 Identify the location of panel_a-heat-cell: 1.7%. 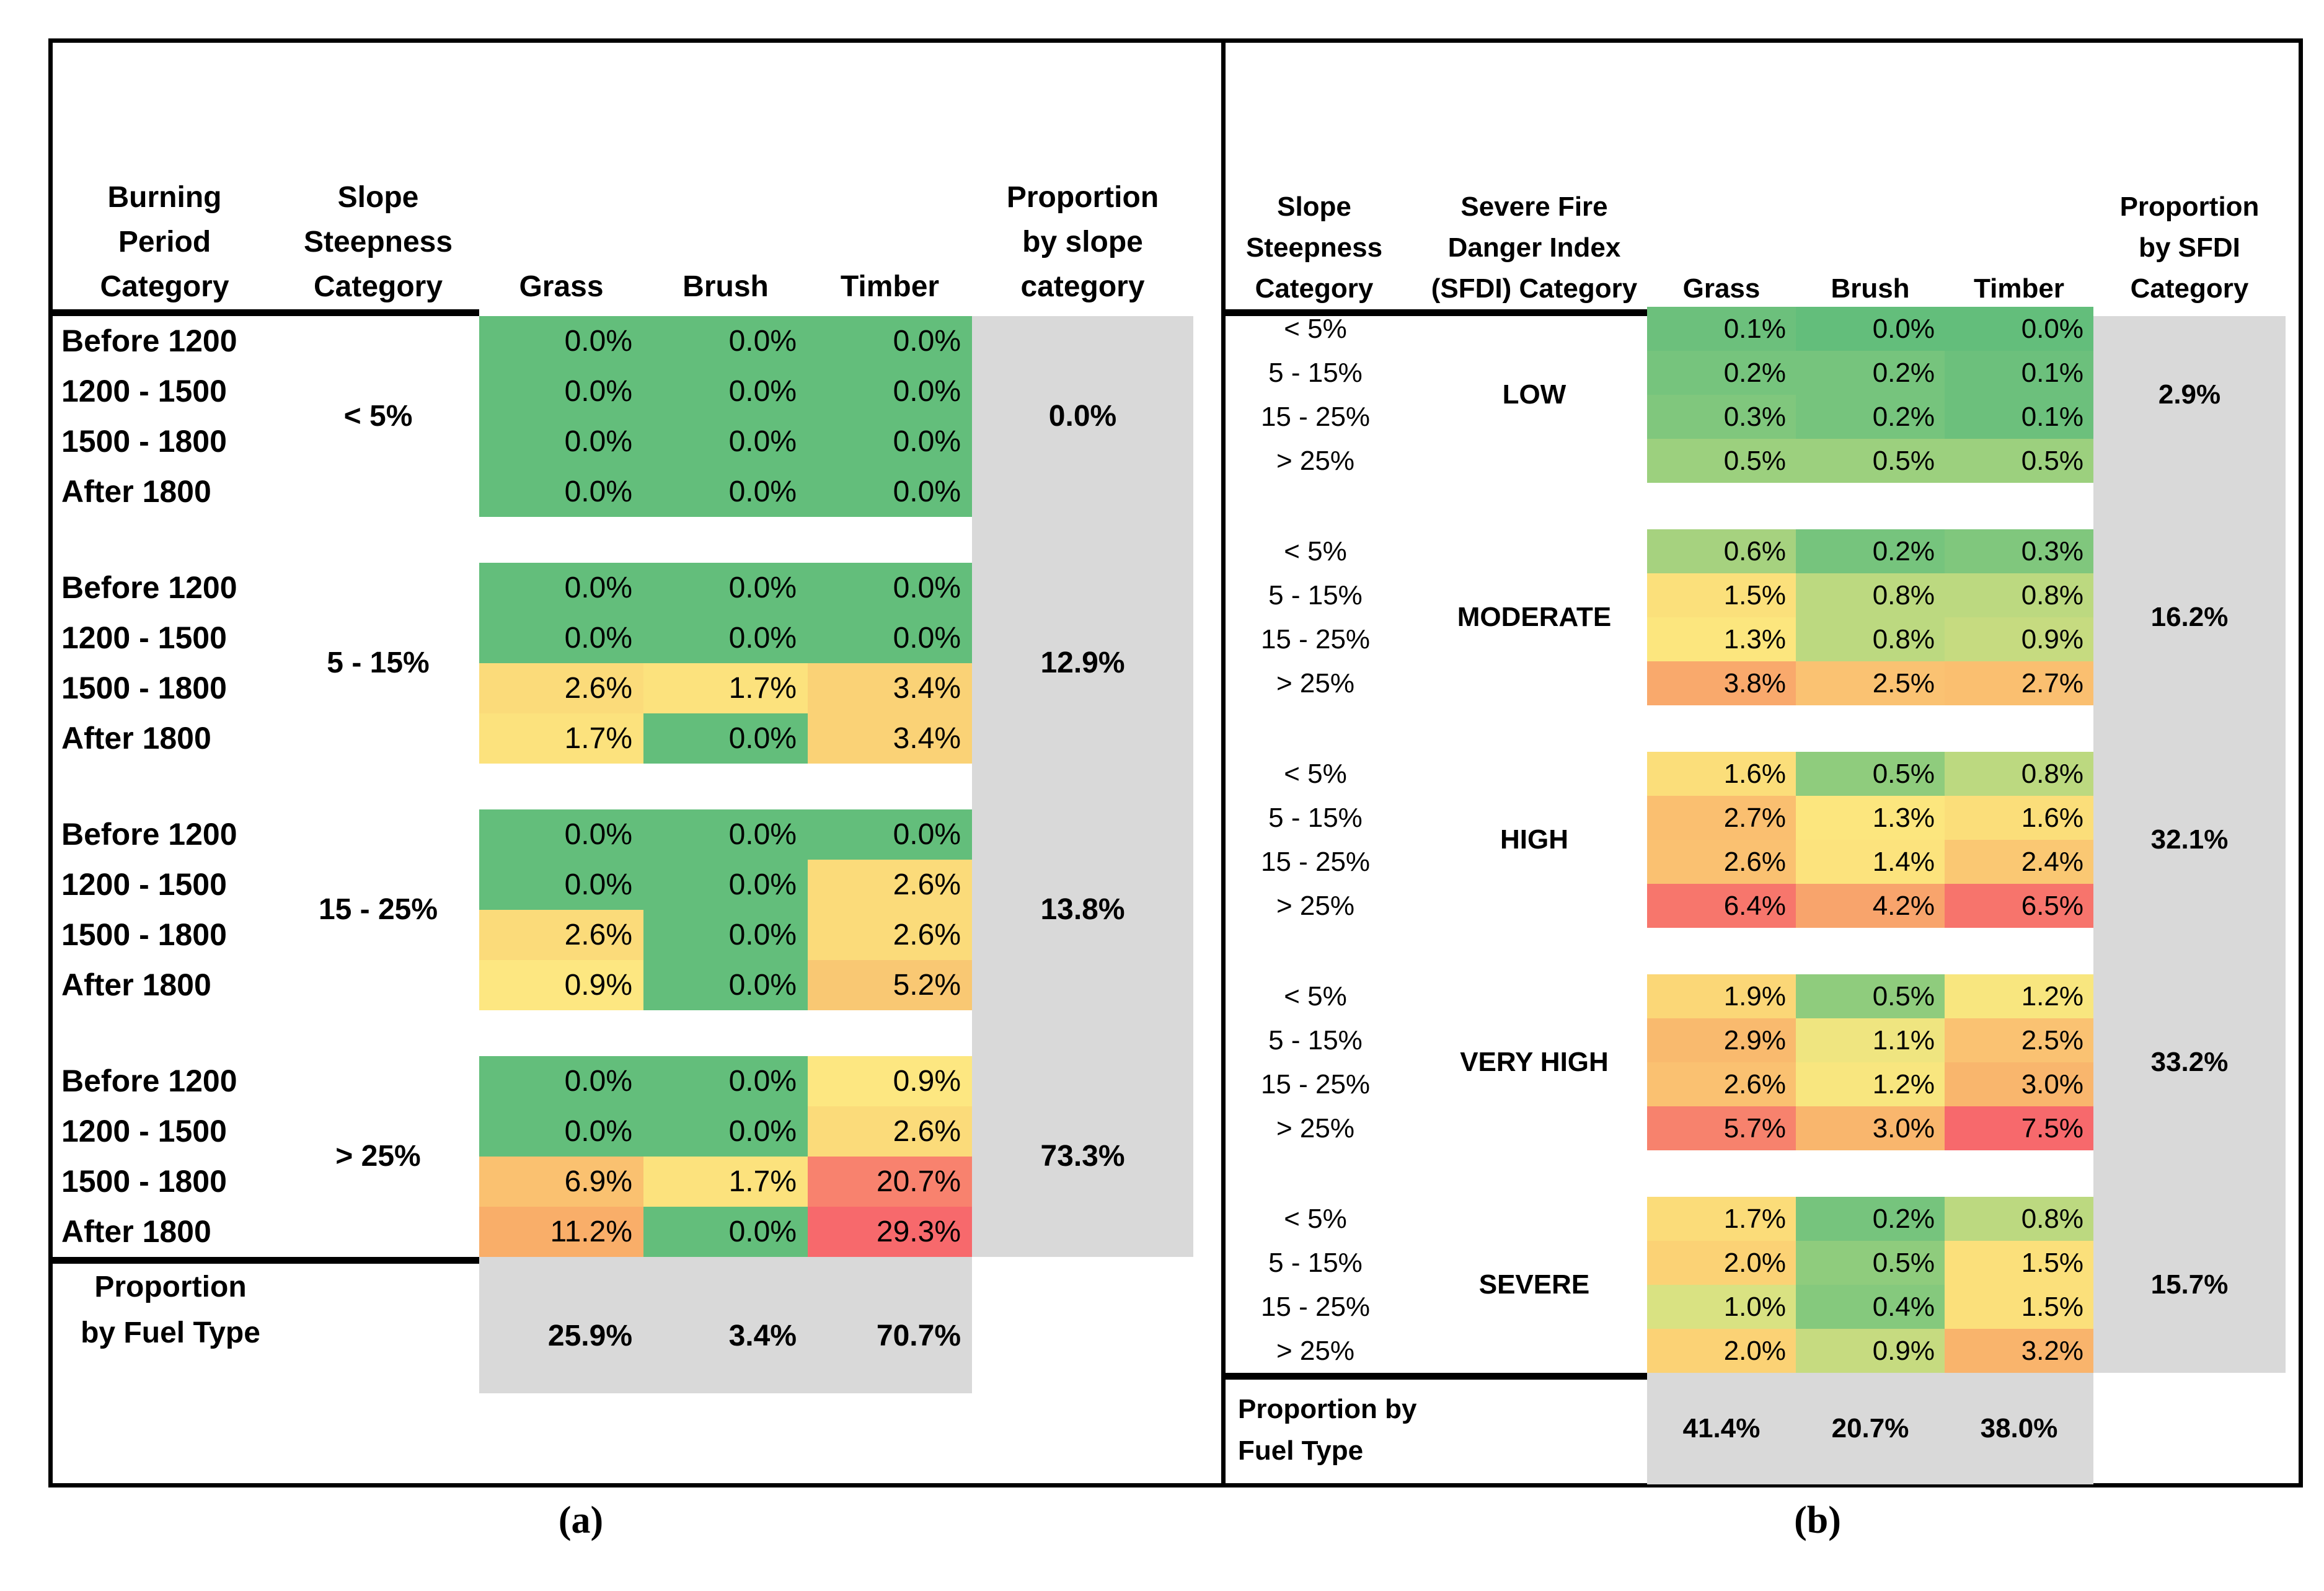
(725, 1182).